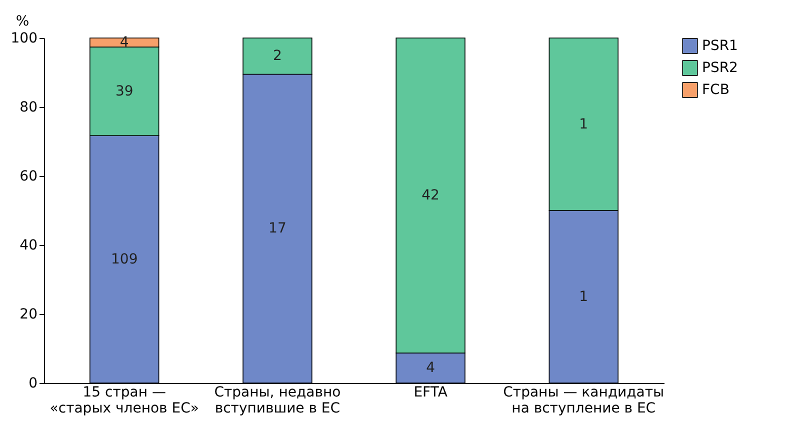  I want to click on annotation: 42, so click(431, 195).